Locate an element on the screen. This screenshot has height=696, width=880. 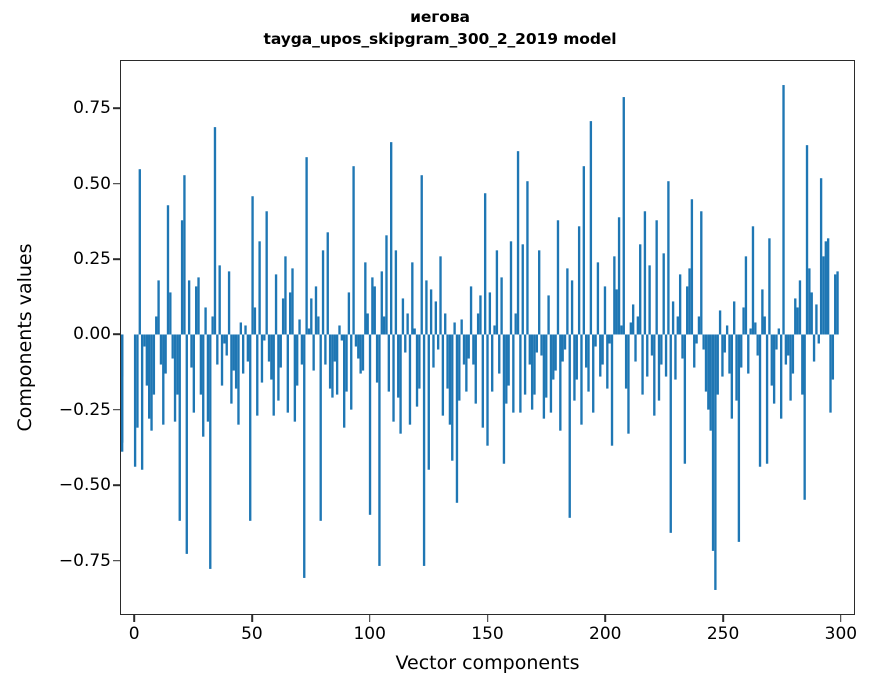
x-tick-label: 300 is located at coordinates (841, 634).